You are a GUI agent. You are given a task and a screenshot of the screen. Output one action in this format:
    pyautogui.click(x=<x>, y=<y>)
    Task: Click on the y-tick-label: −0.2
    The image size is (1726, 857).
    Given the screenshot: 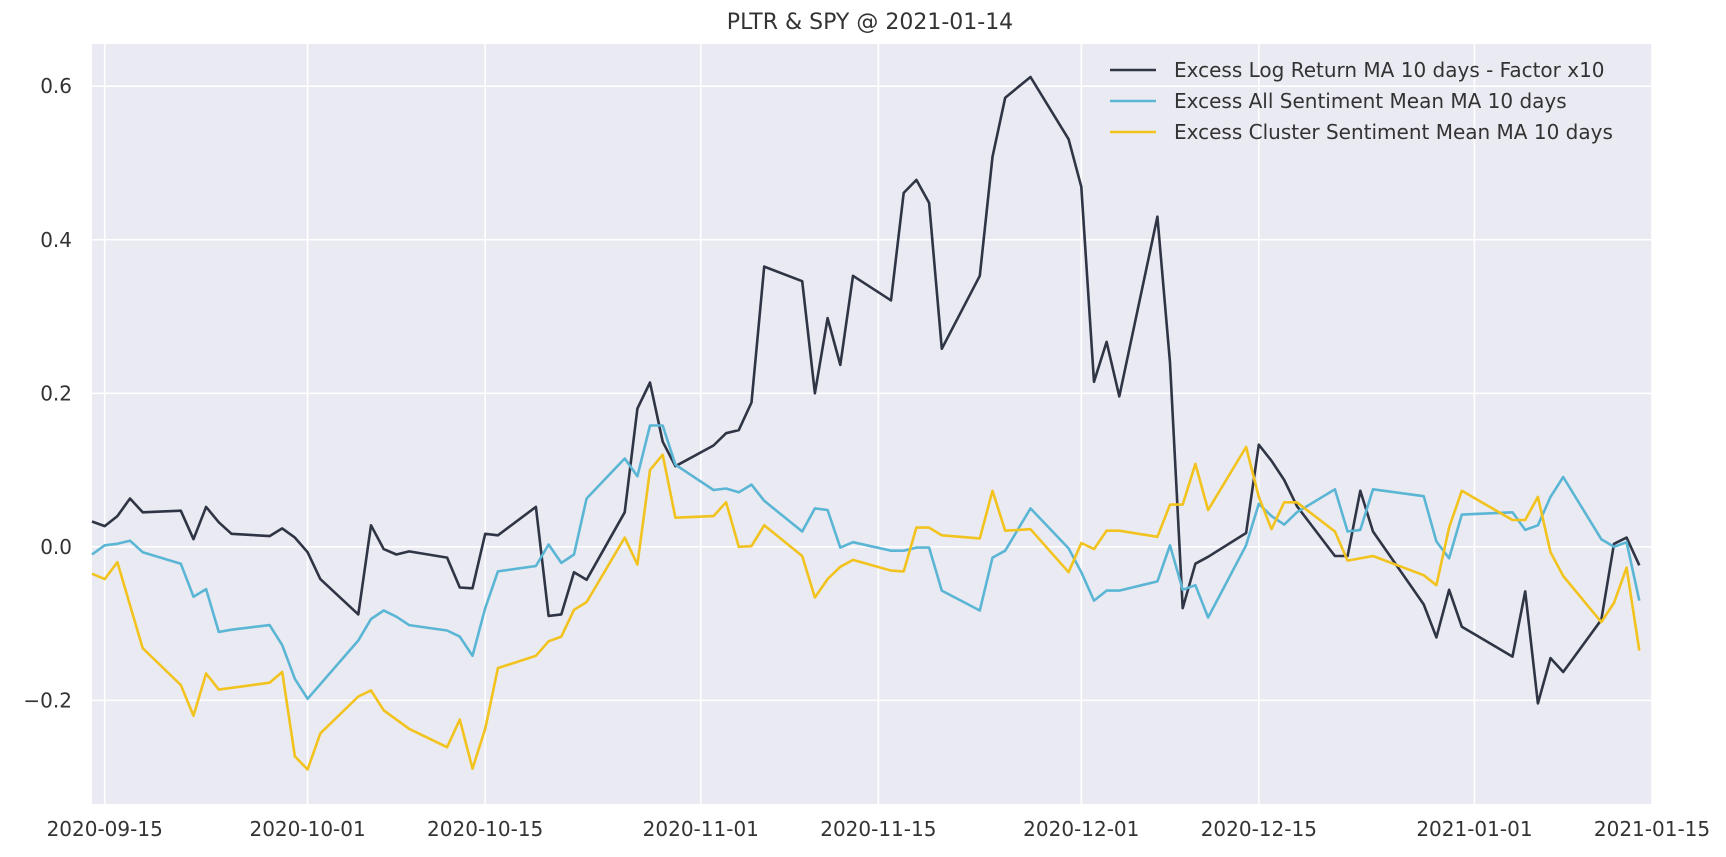 What is the action you would take?
    pyautogui.click(x=47, y=700)
    